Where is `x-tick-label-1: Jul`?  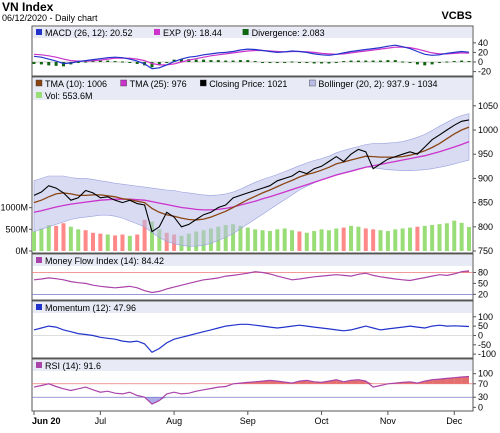
x-tick-label-1: Jul is located at coordinates (101, 421).